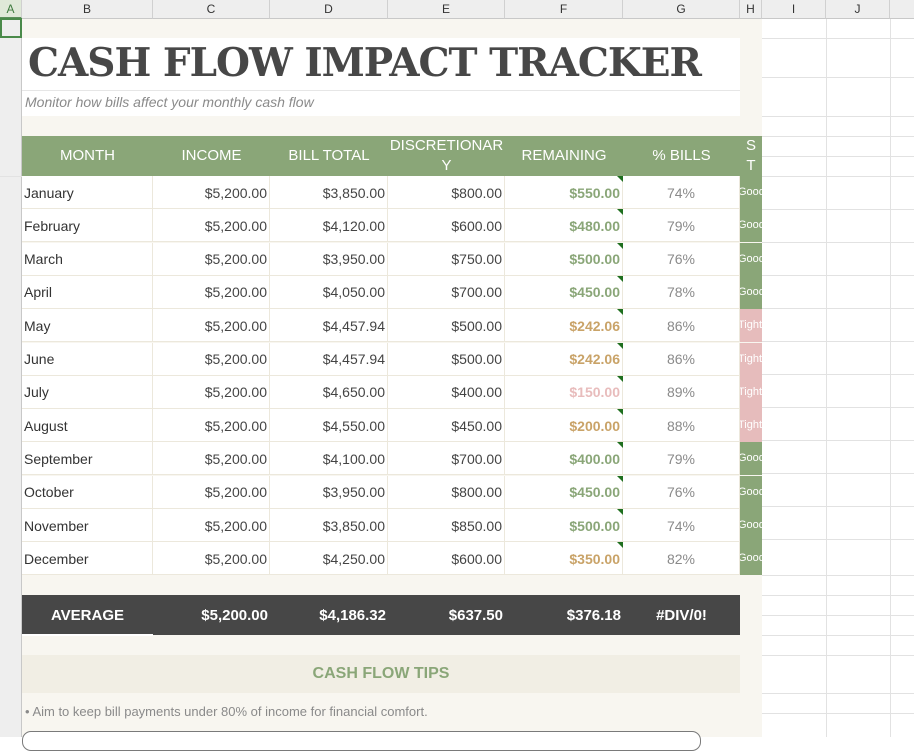 The image size is (914, 751). Describe the element at coordinates (446, 9) in the screenshot. I see `column-header-e: E` at that location.